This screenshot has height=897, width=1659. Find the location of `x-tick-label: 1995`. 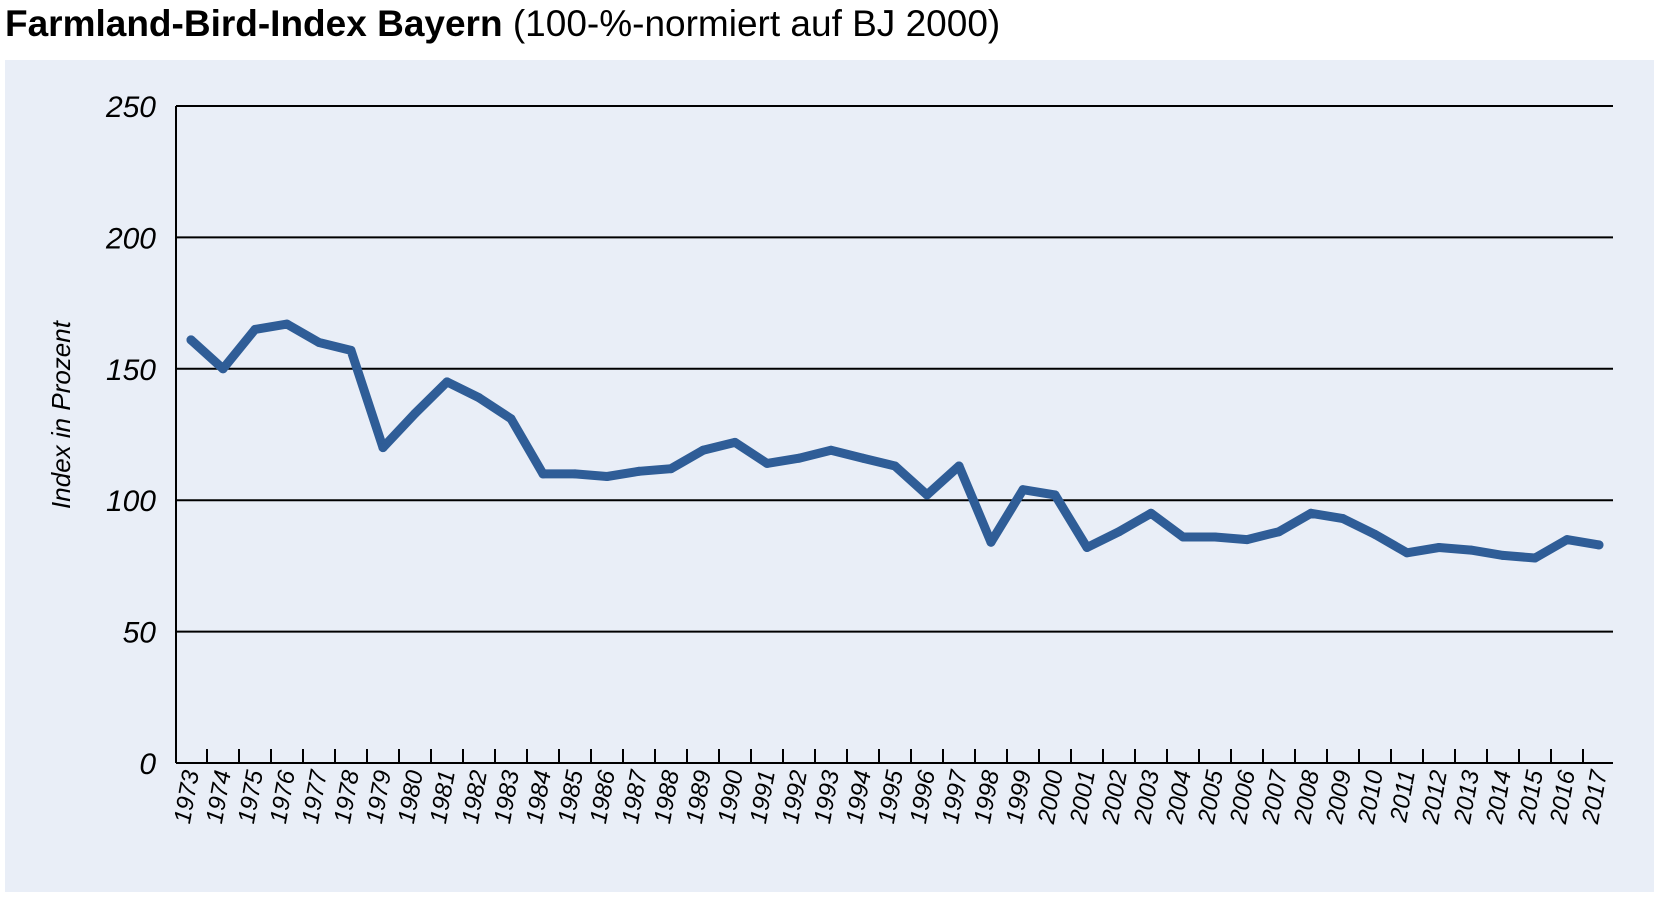

x-tick-label: 1995 is located at coordinates (891, 797).